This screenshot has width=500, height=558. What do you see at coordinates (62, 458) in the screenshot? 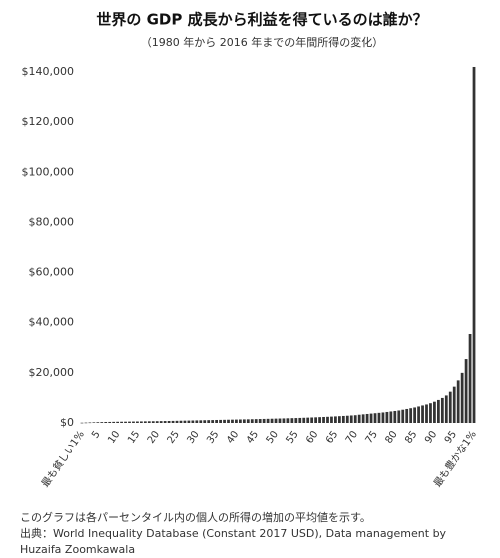
I see `x-tick-label: 最も貧しい1%` at bounding box center [62, 458].